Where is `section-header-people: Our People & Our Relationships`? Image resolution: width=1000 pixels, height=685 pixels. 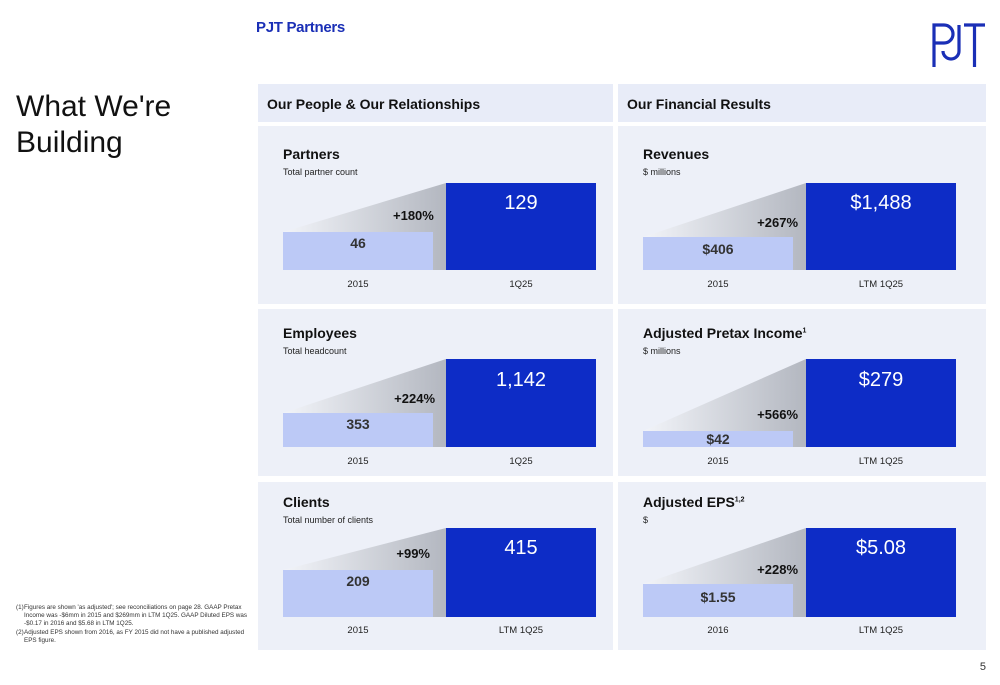 section-header-people: Our People & Our Relationships is located at coordinates (435, 103).